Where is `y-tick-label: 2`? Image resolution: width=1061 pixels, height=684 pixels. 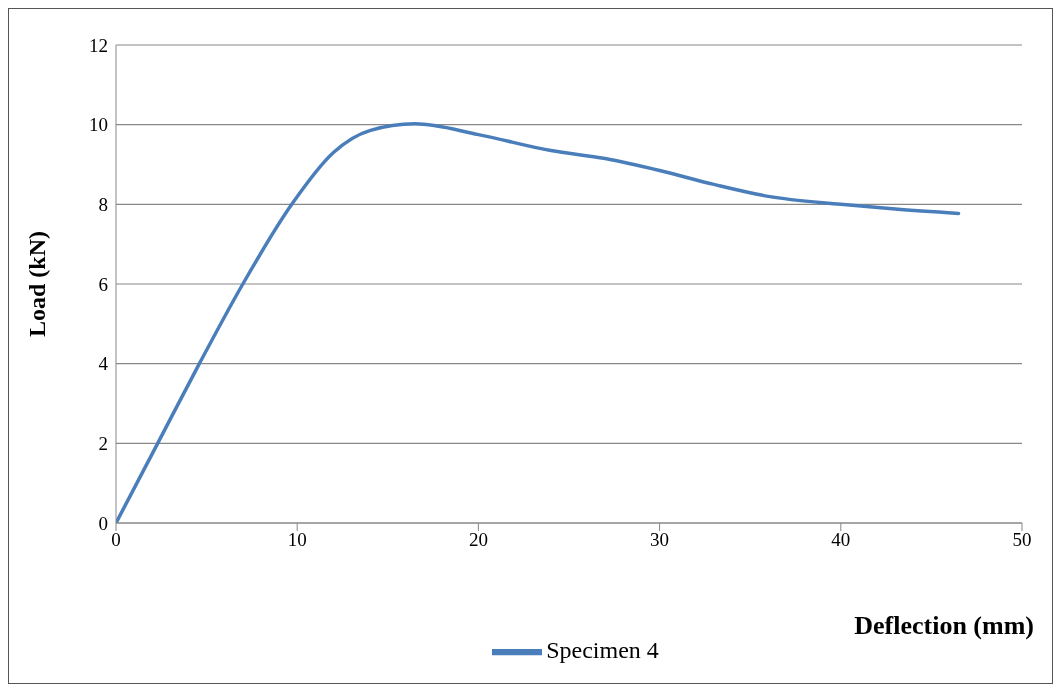 y-tick-label: 2 is located at coordinates (103, 444).